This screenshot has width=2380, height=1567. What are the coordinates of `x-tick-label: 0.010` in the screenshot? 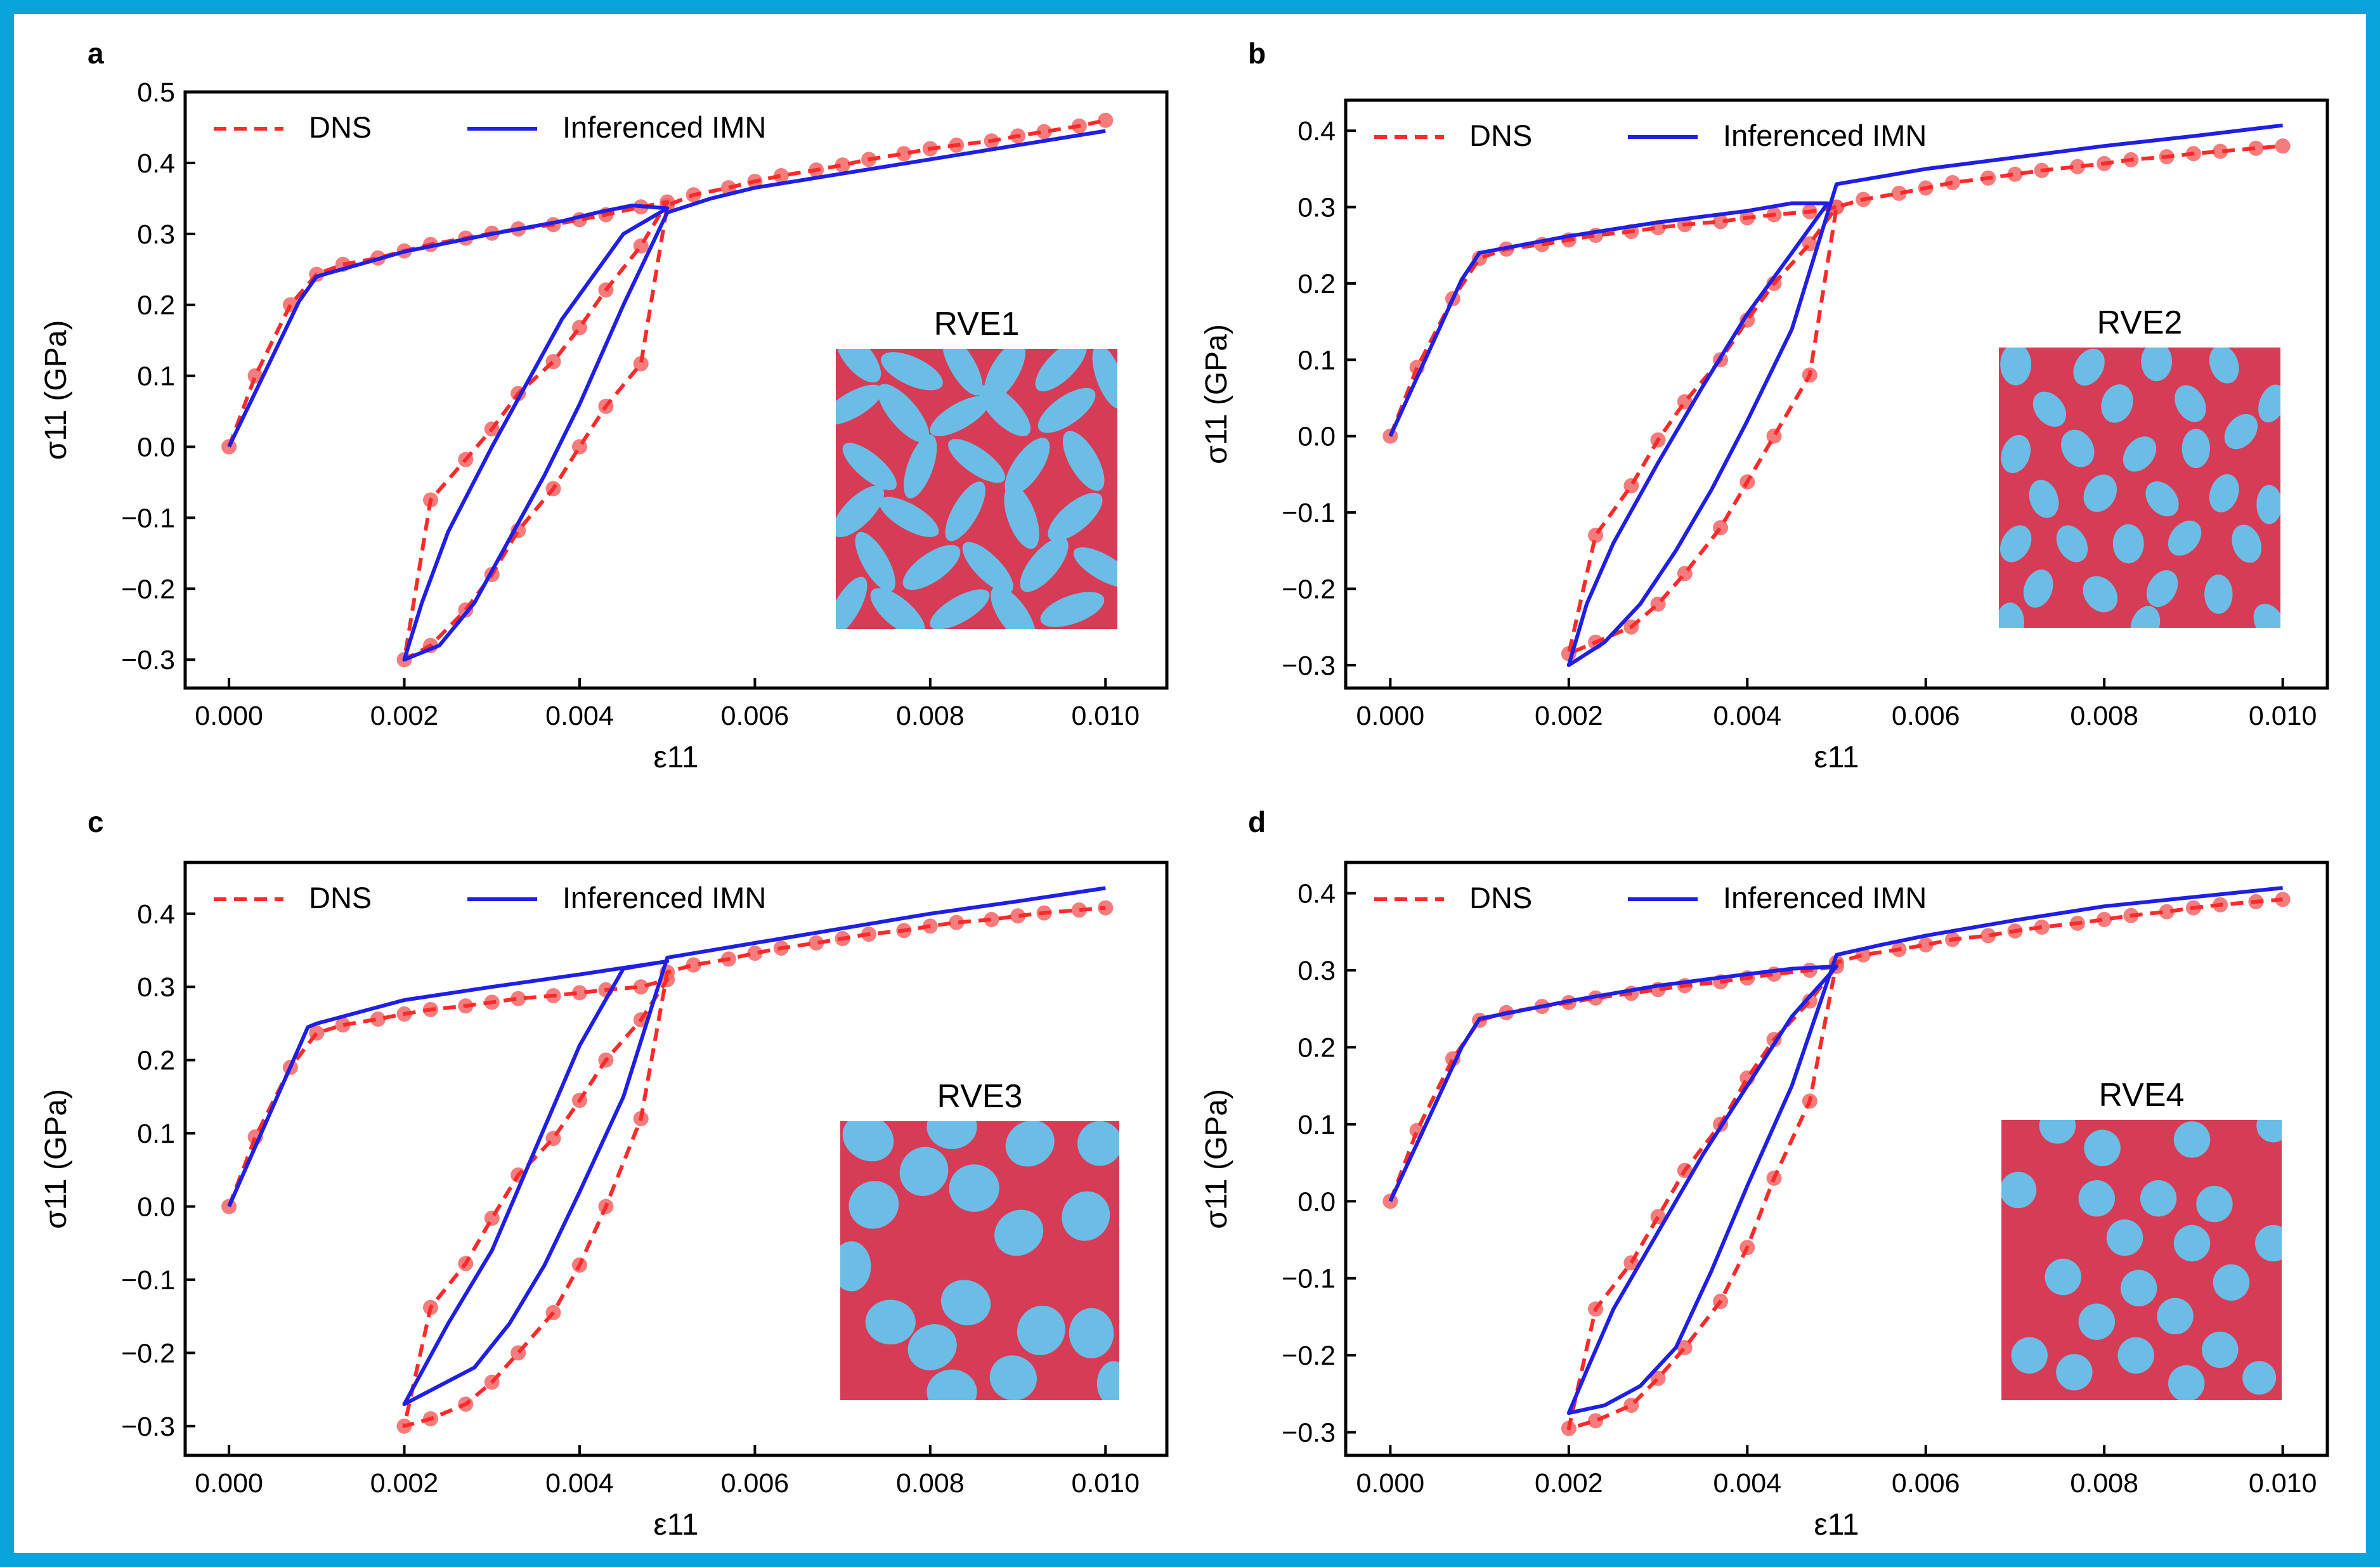 It's located at (1105, 716).